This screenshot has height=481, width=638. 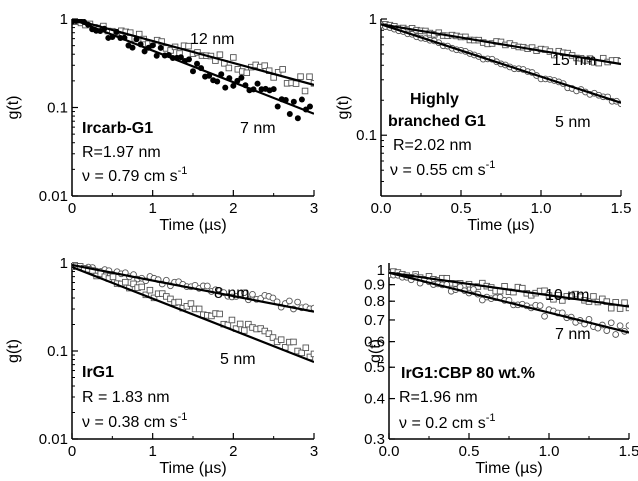 I want to click on x-tick-label: 2, so click(x=233, y=208).